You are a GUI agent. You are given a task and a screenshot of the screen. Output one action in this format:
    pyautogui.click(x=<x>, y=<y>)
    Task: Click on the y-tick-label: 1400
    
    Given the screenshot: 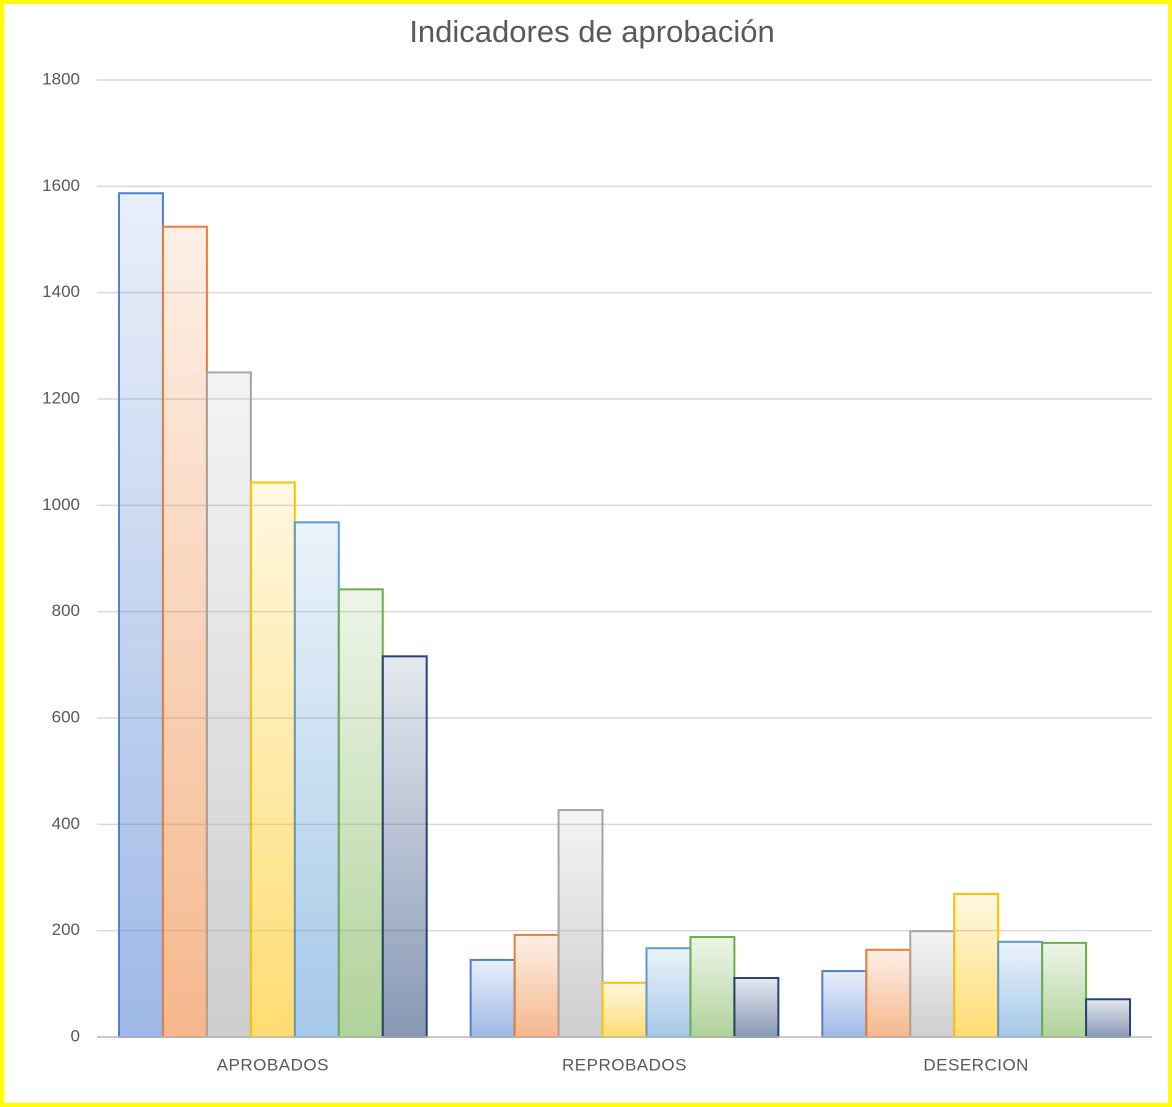 What is the action you would take?
    pyautogui.click(x=61, y=291)
    